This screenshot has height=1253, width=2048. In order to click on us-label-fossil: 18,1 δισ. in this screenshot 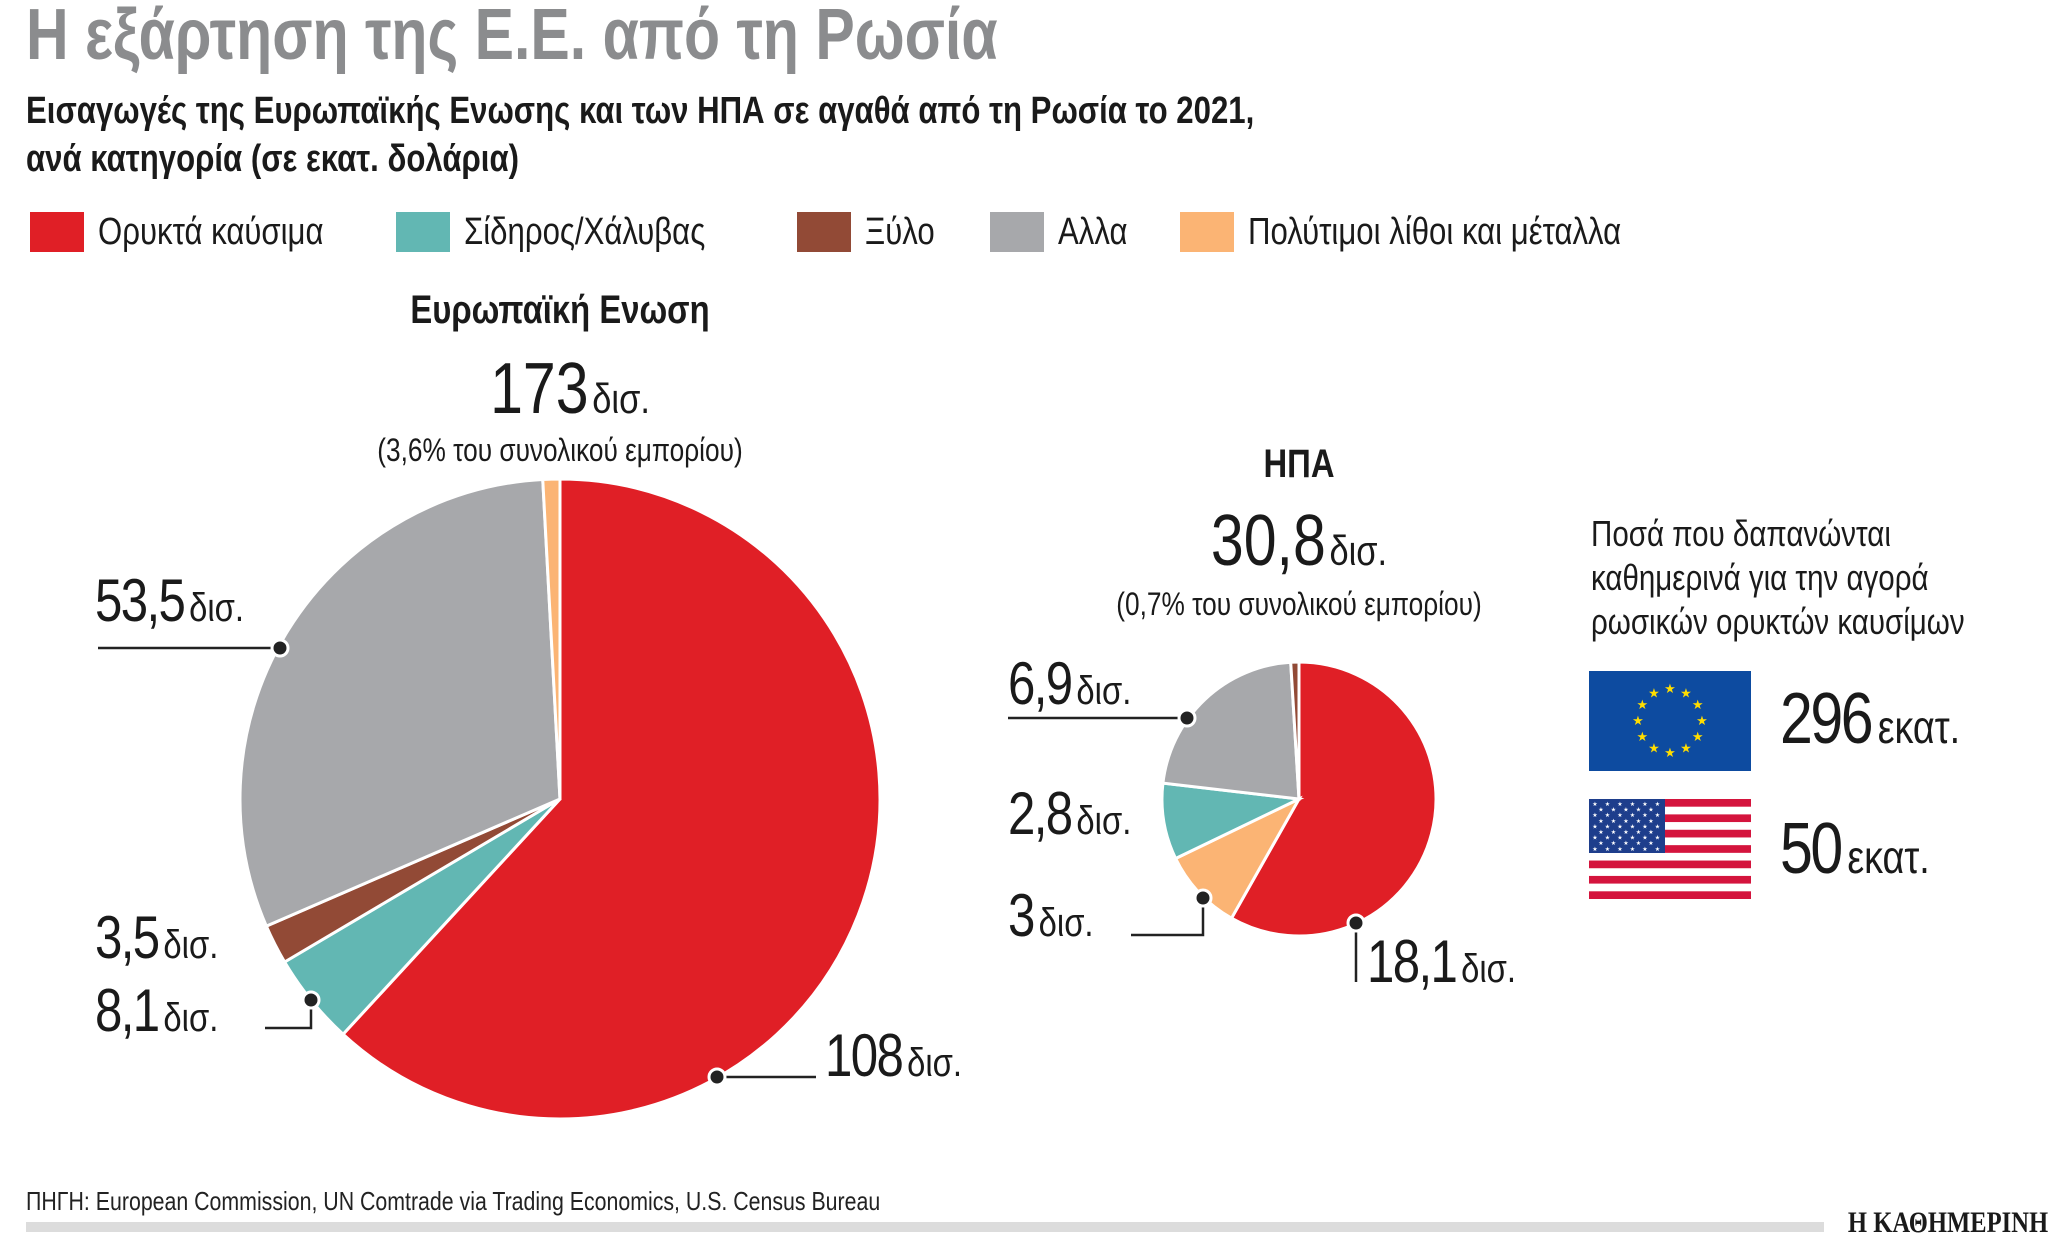, I will do `click(1442, 961)`.